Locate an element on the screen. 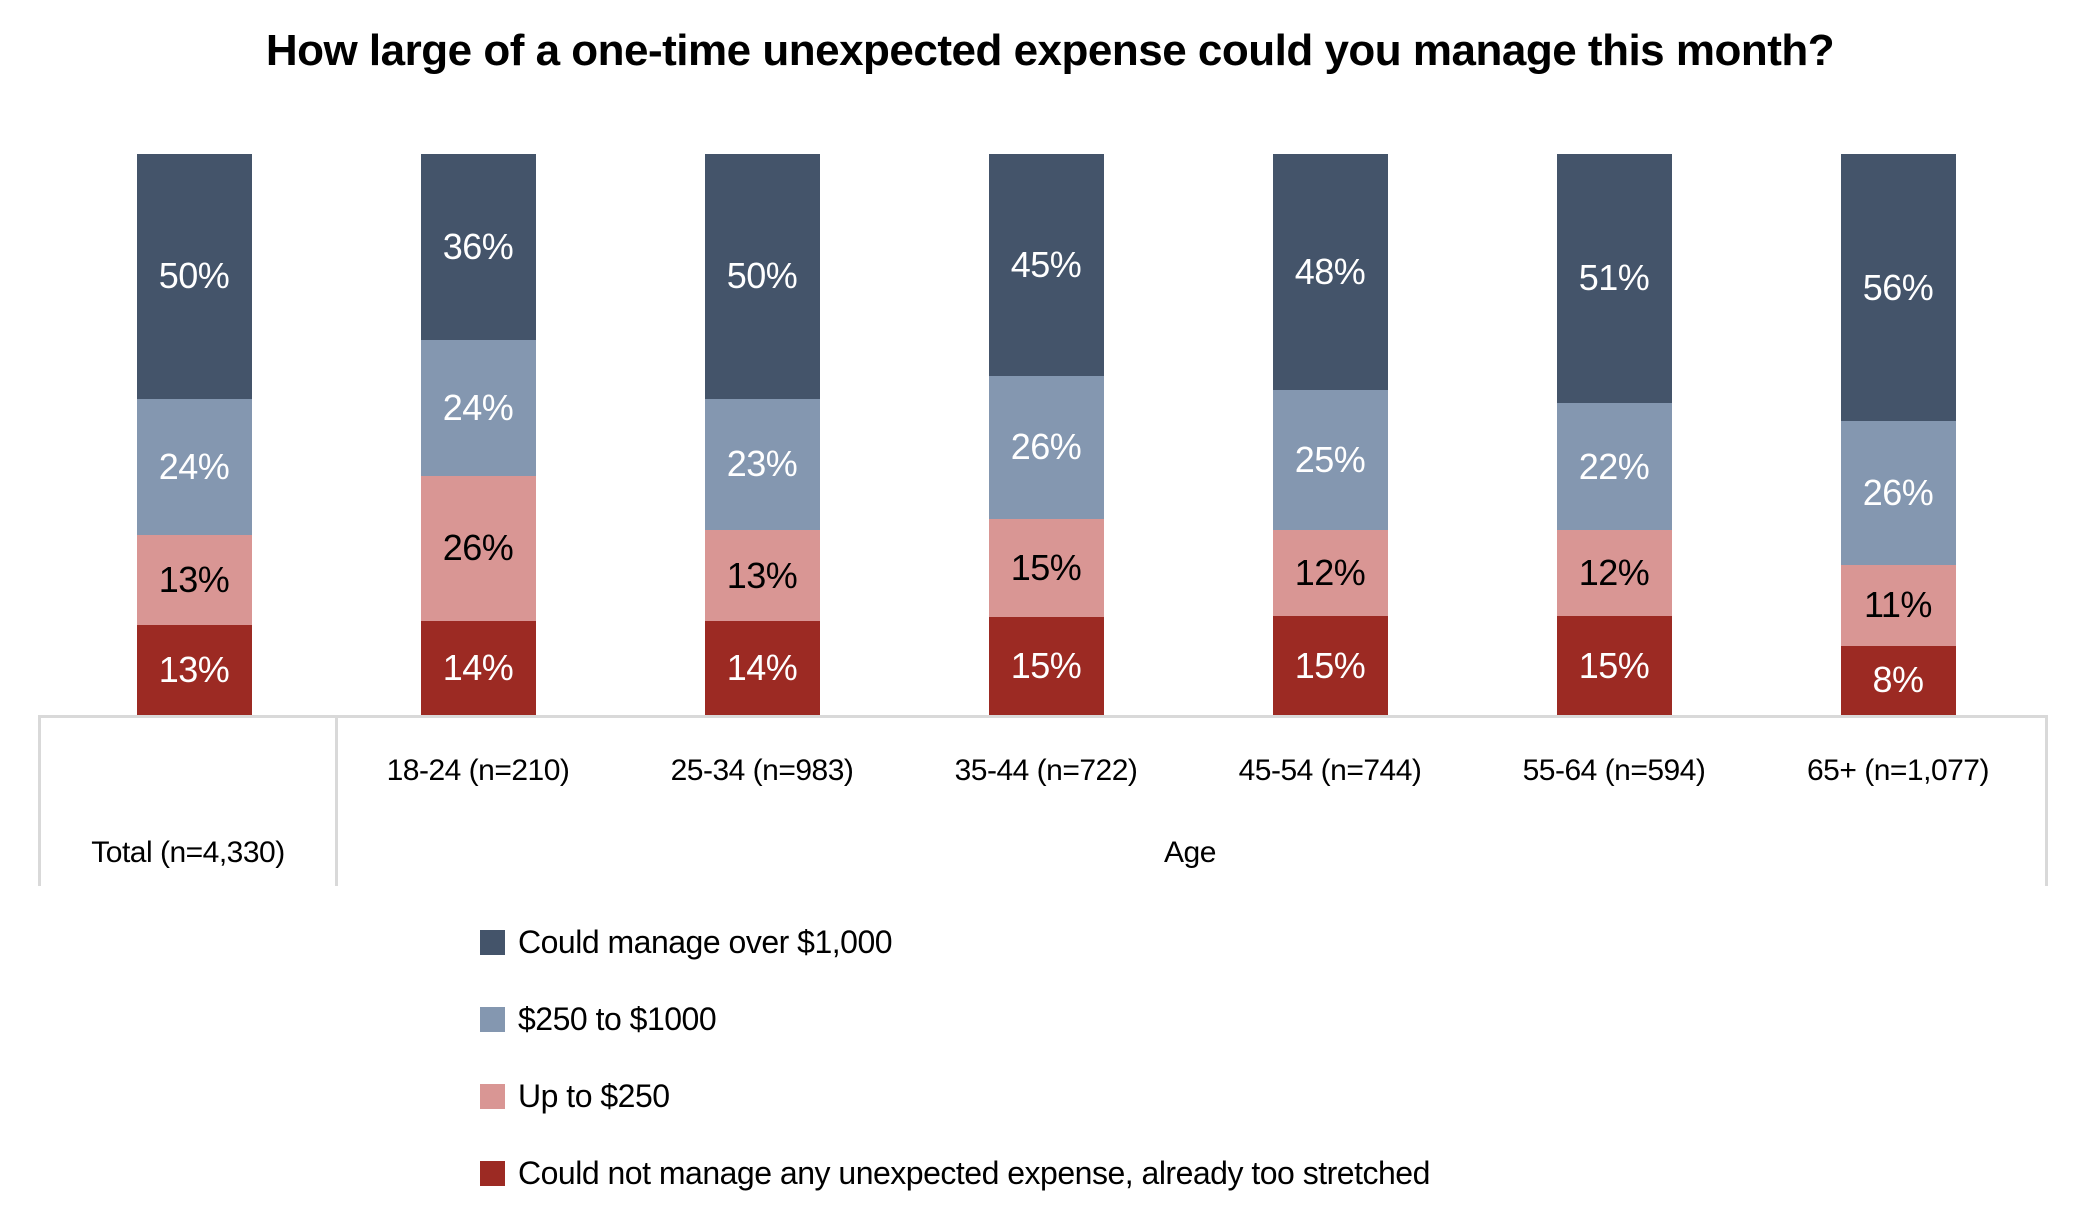  axis-total-separator is located at coordinates (336, 800).